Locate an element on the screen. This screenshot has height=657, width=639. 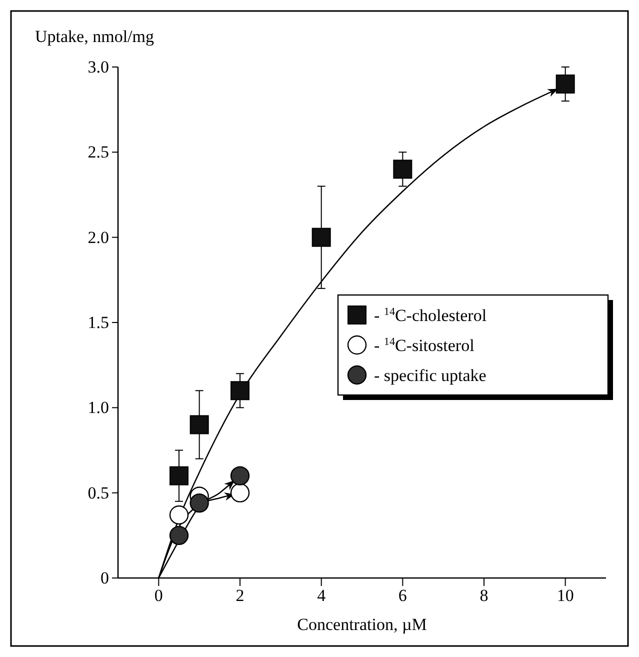
y-tick-label: 3.0 is located at coordinates (98, 66).